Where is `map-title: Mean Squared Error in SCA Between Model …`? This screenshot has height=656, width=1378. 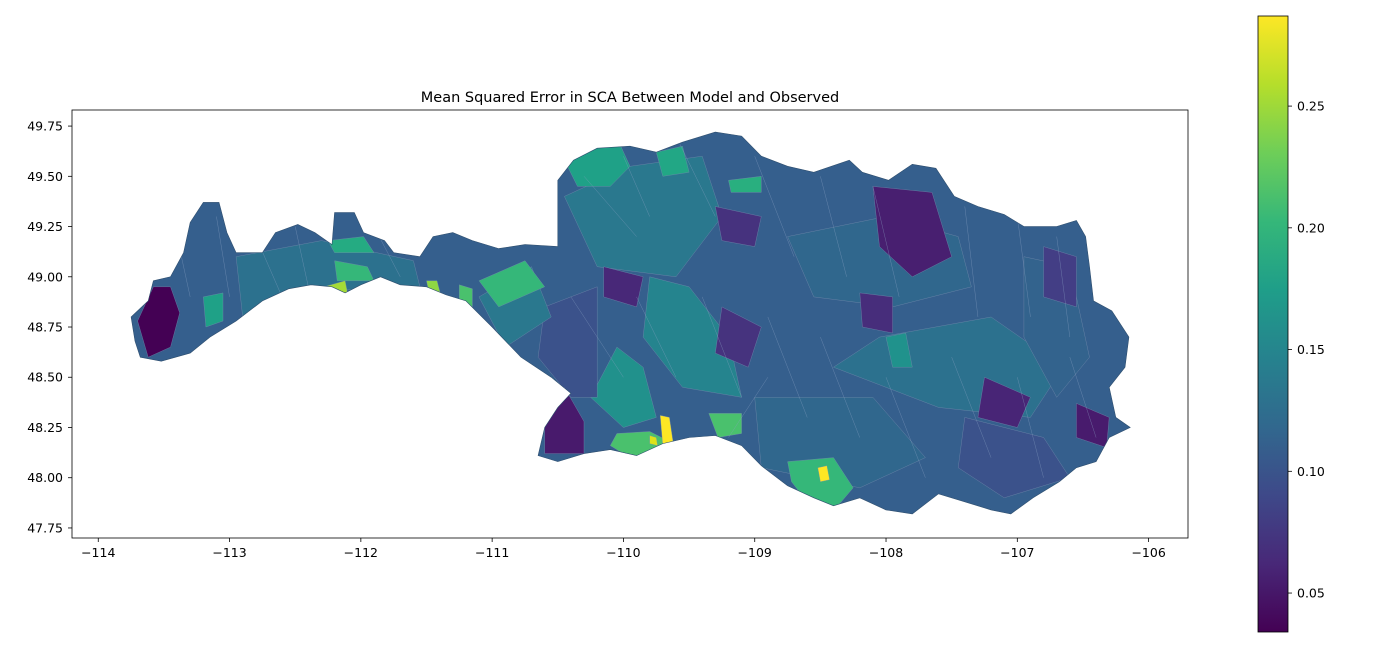
map-title: Mean Squared Error in SCA Between Model … is located at coordinates (630, 98).